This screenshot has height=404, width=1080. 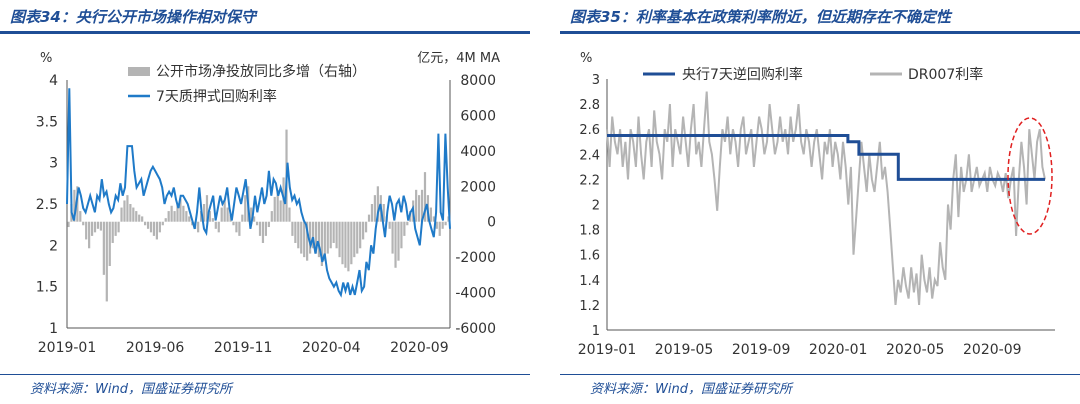 What do you see at coordinates (607, 350) in the screenshot?
I see `x-tick-label: 2019-01` at bounding box center [607, 350].